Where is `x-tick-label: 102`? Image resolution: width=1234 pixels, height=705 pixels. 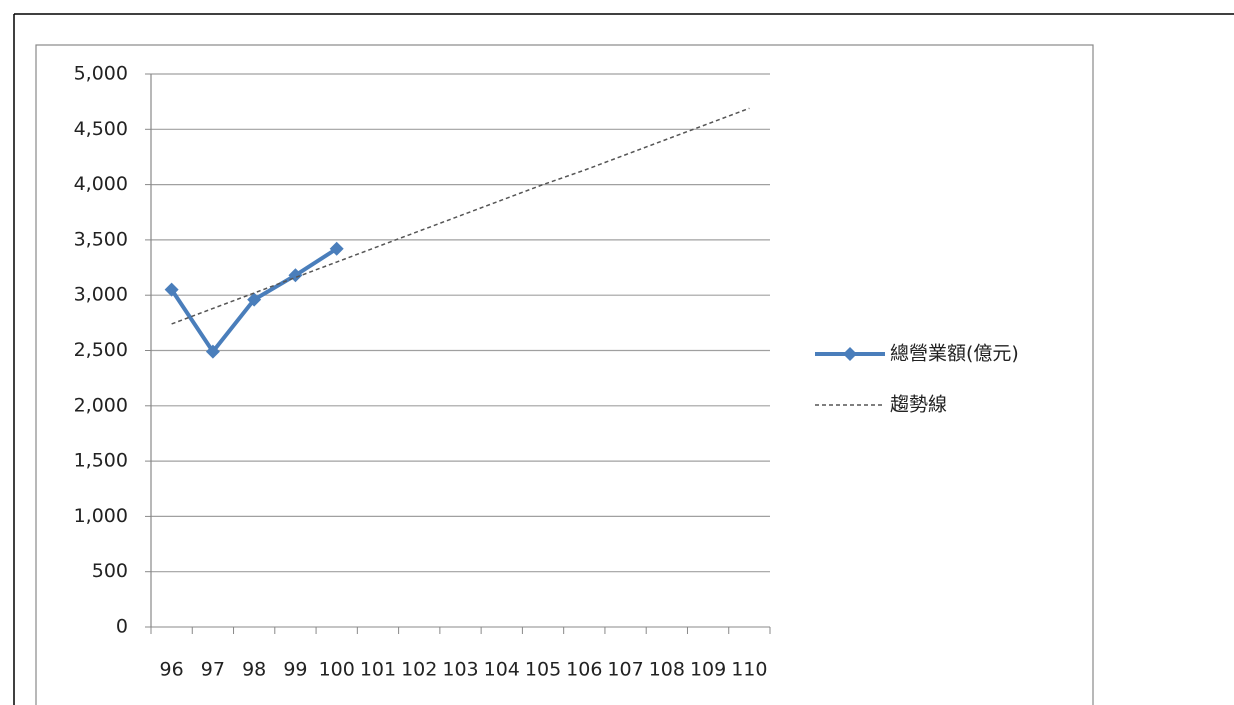 x-tick-label: 102 is located at coordinates (419, 670).